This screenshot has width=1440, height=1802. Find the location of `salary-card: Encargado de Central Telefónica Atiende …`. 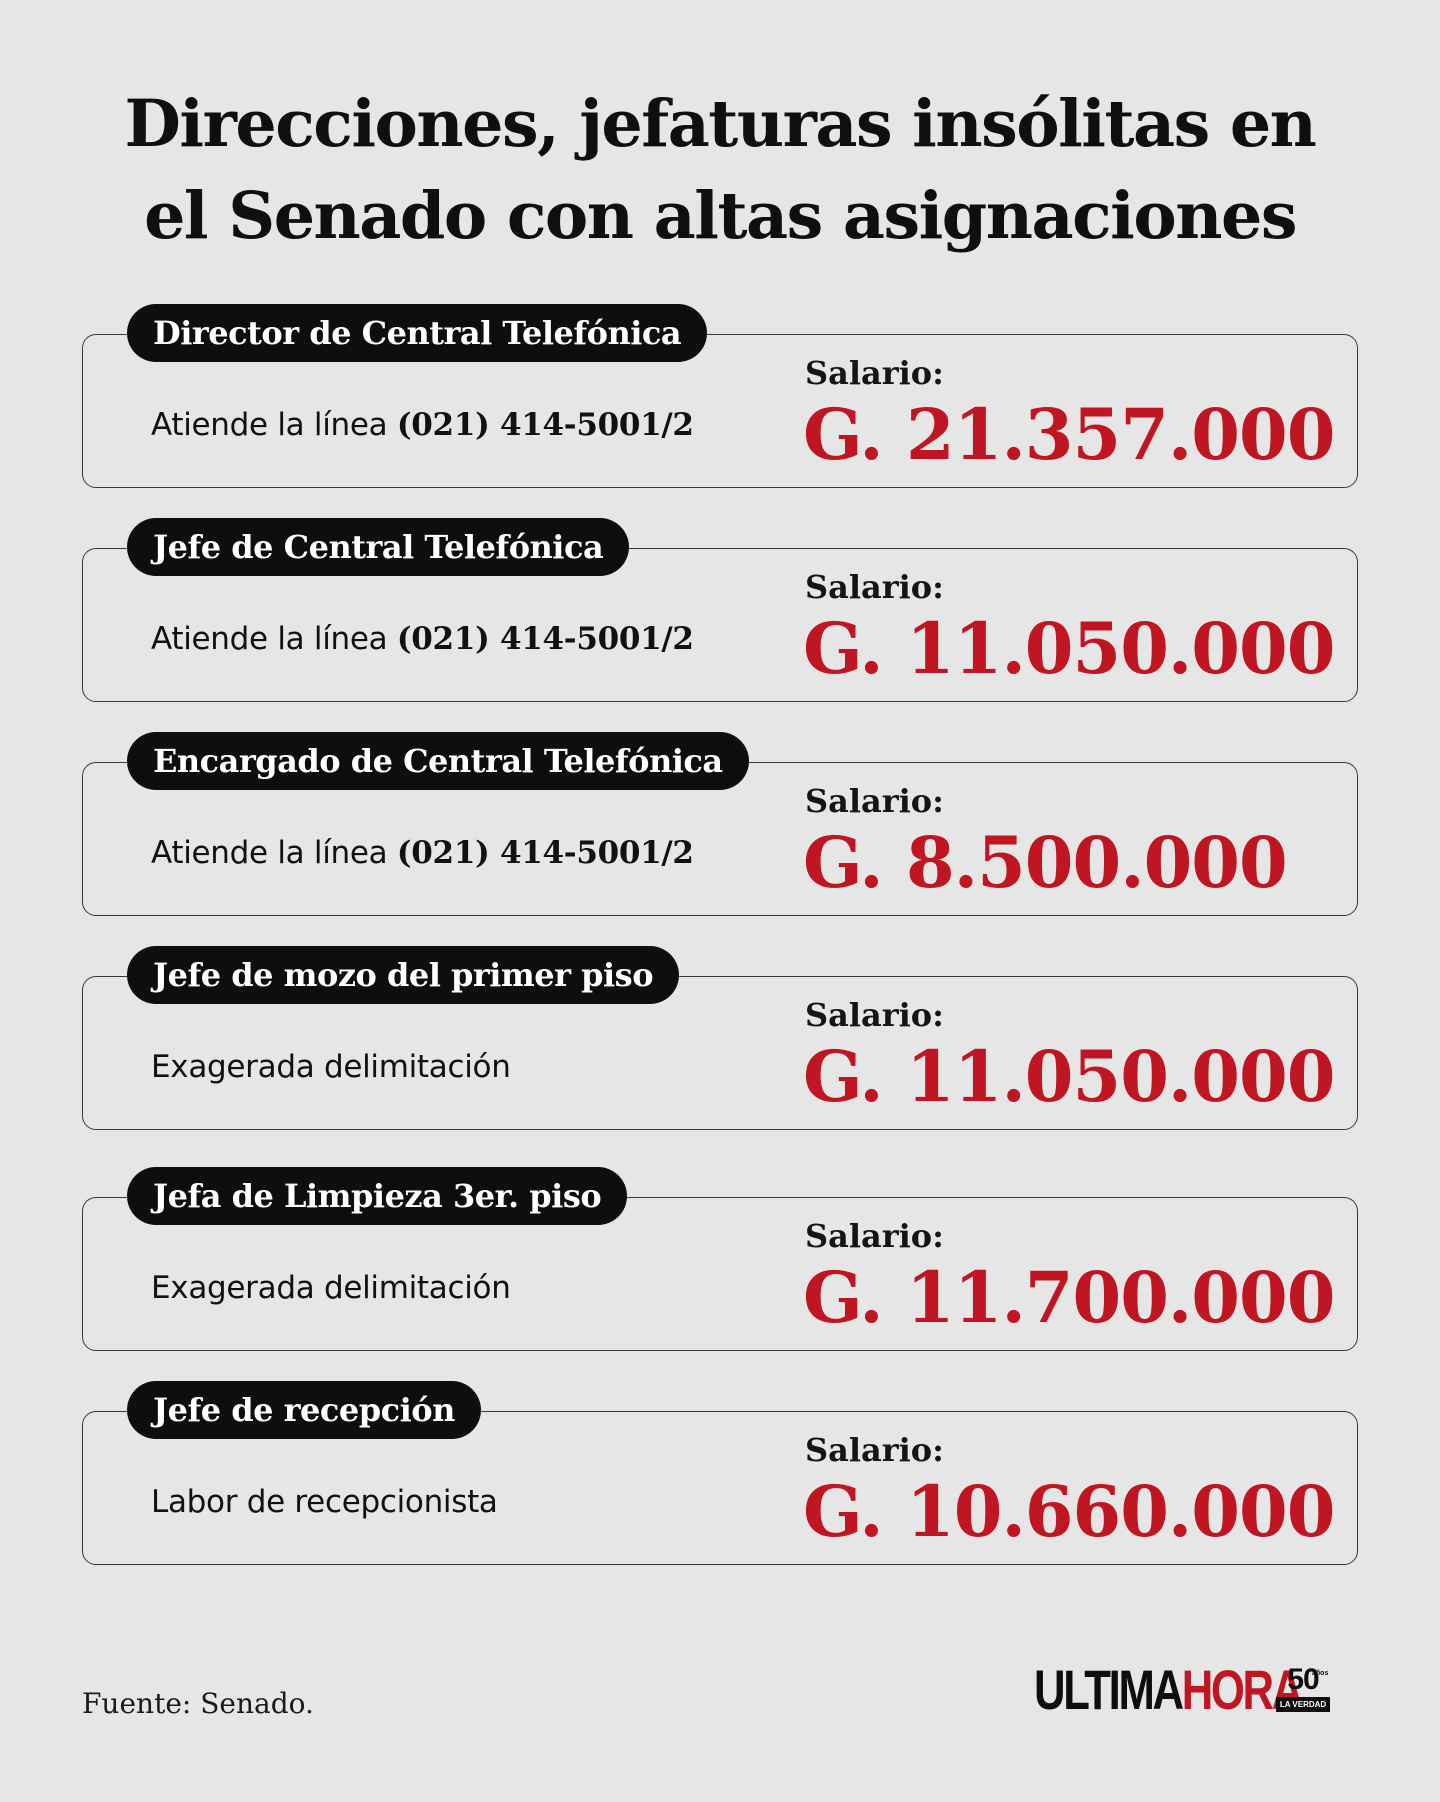

salary-card: Encargado de Central Telefónica Atiende … is located at coordinates (720, 824).